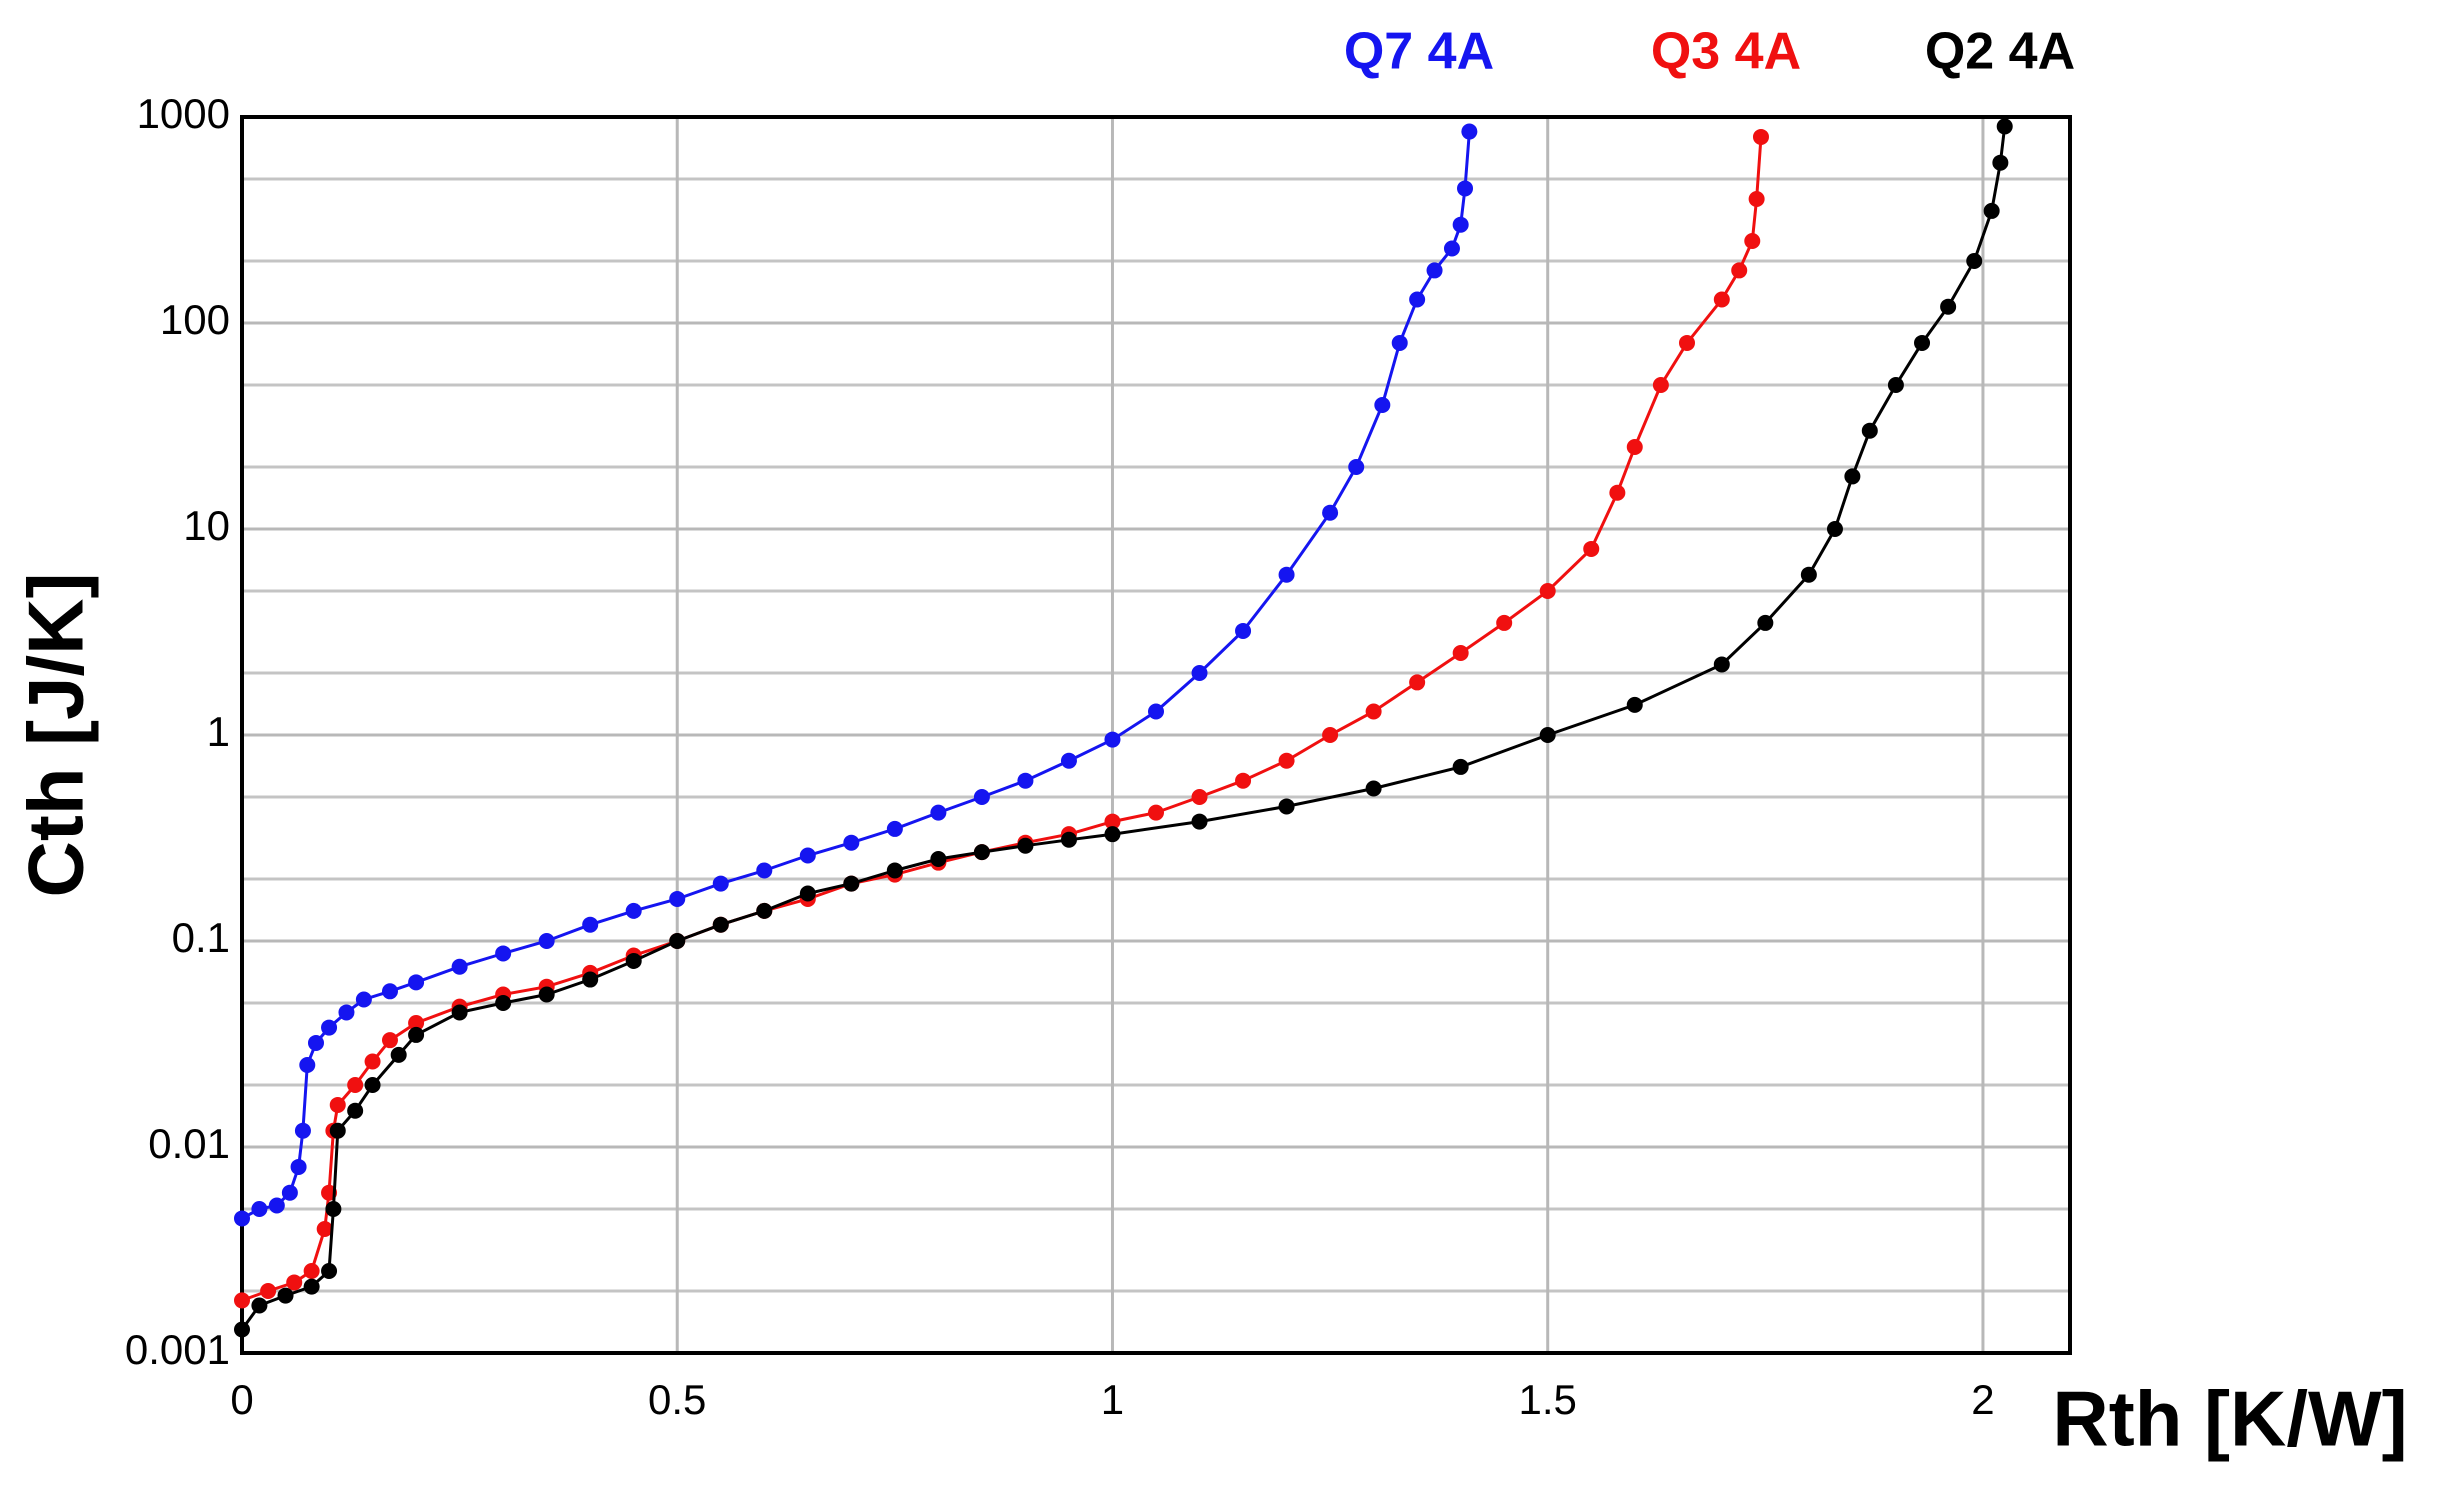 Image resolution: width=2445 pixels, height=1497 pixels. Describe the element at coordinates (2229, 1419) in the screenshot. I see `x-axis-label: Rth [K/W]` at that location.